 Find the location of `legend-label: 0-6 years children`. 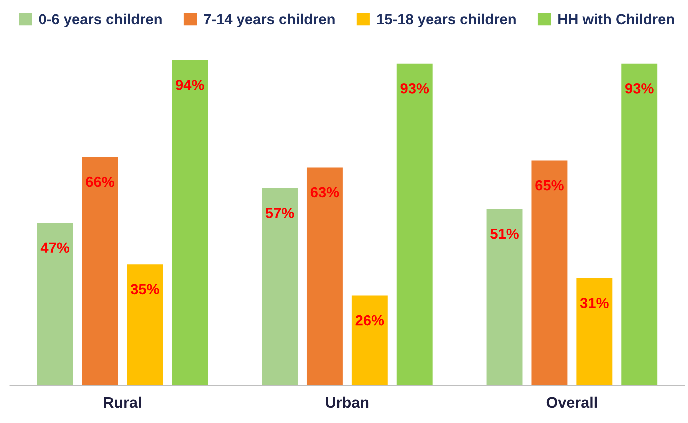

legend-label: 0-6 years children is located at coordinates (100, 21).